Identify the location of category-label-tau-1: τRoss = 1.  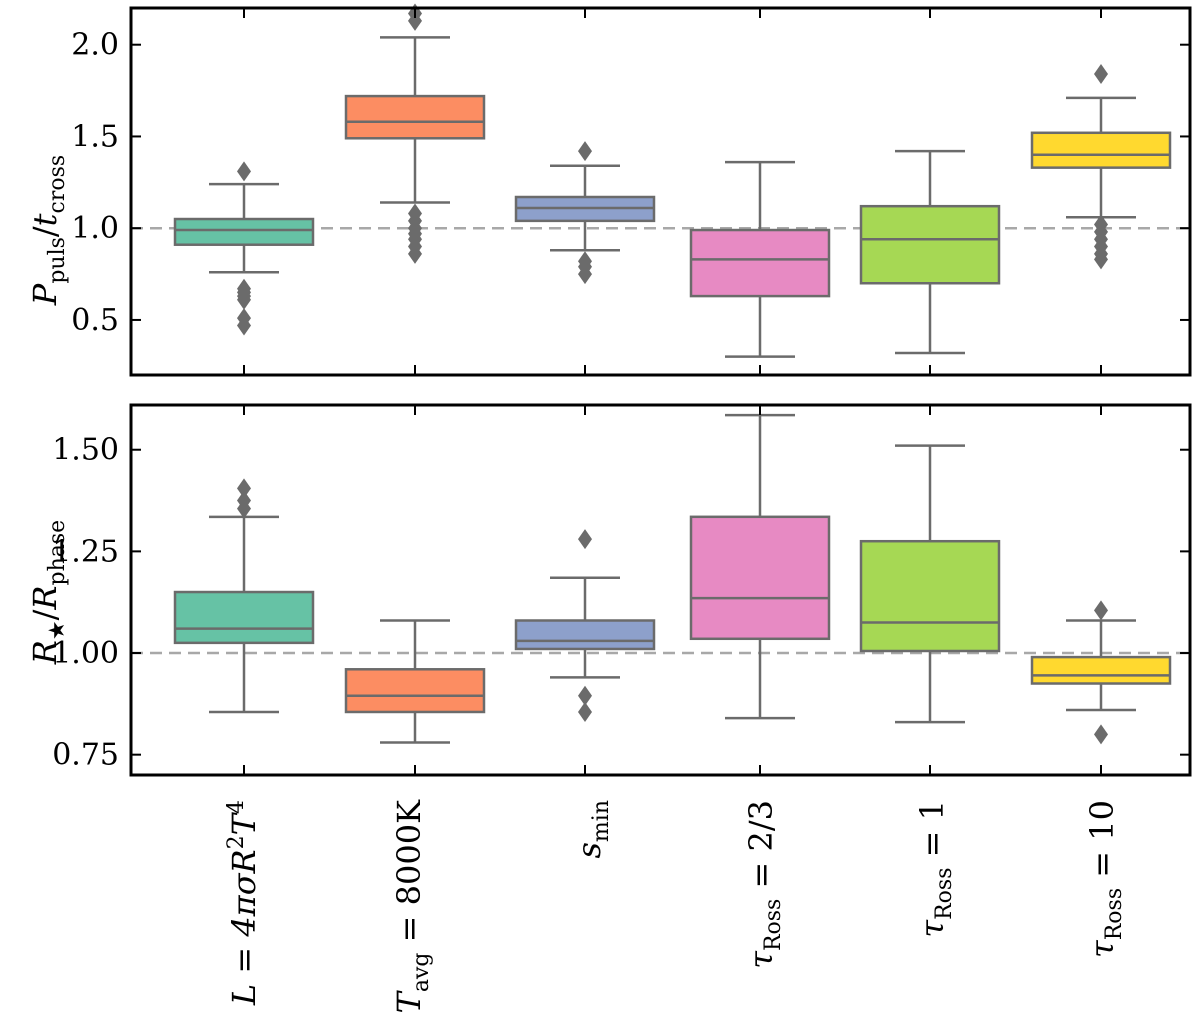
(935, 869).